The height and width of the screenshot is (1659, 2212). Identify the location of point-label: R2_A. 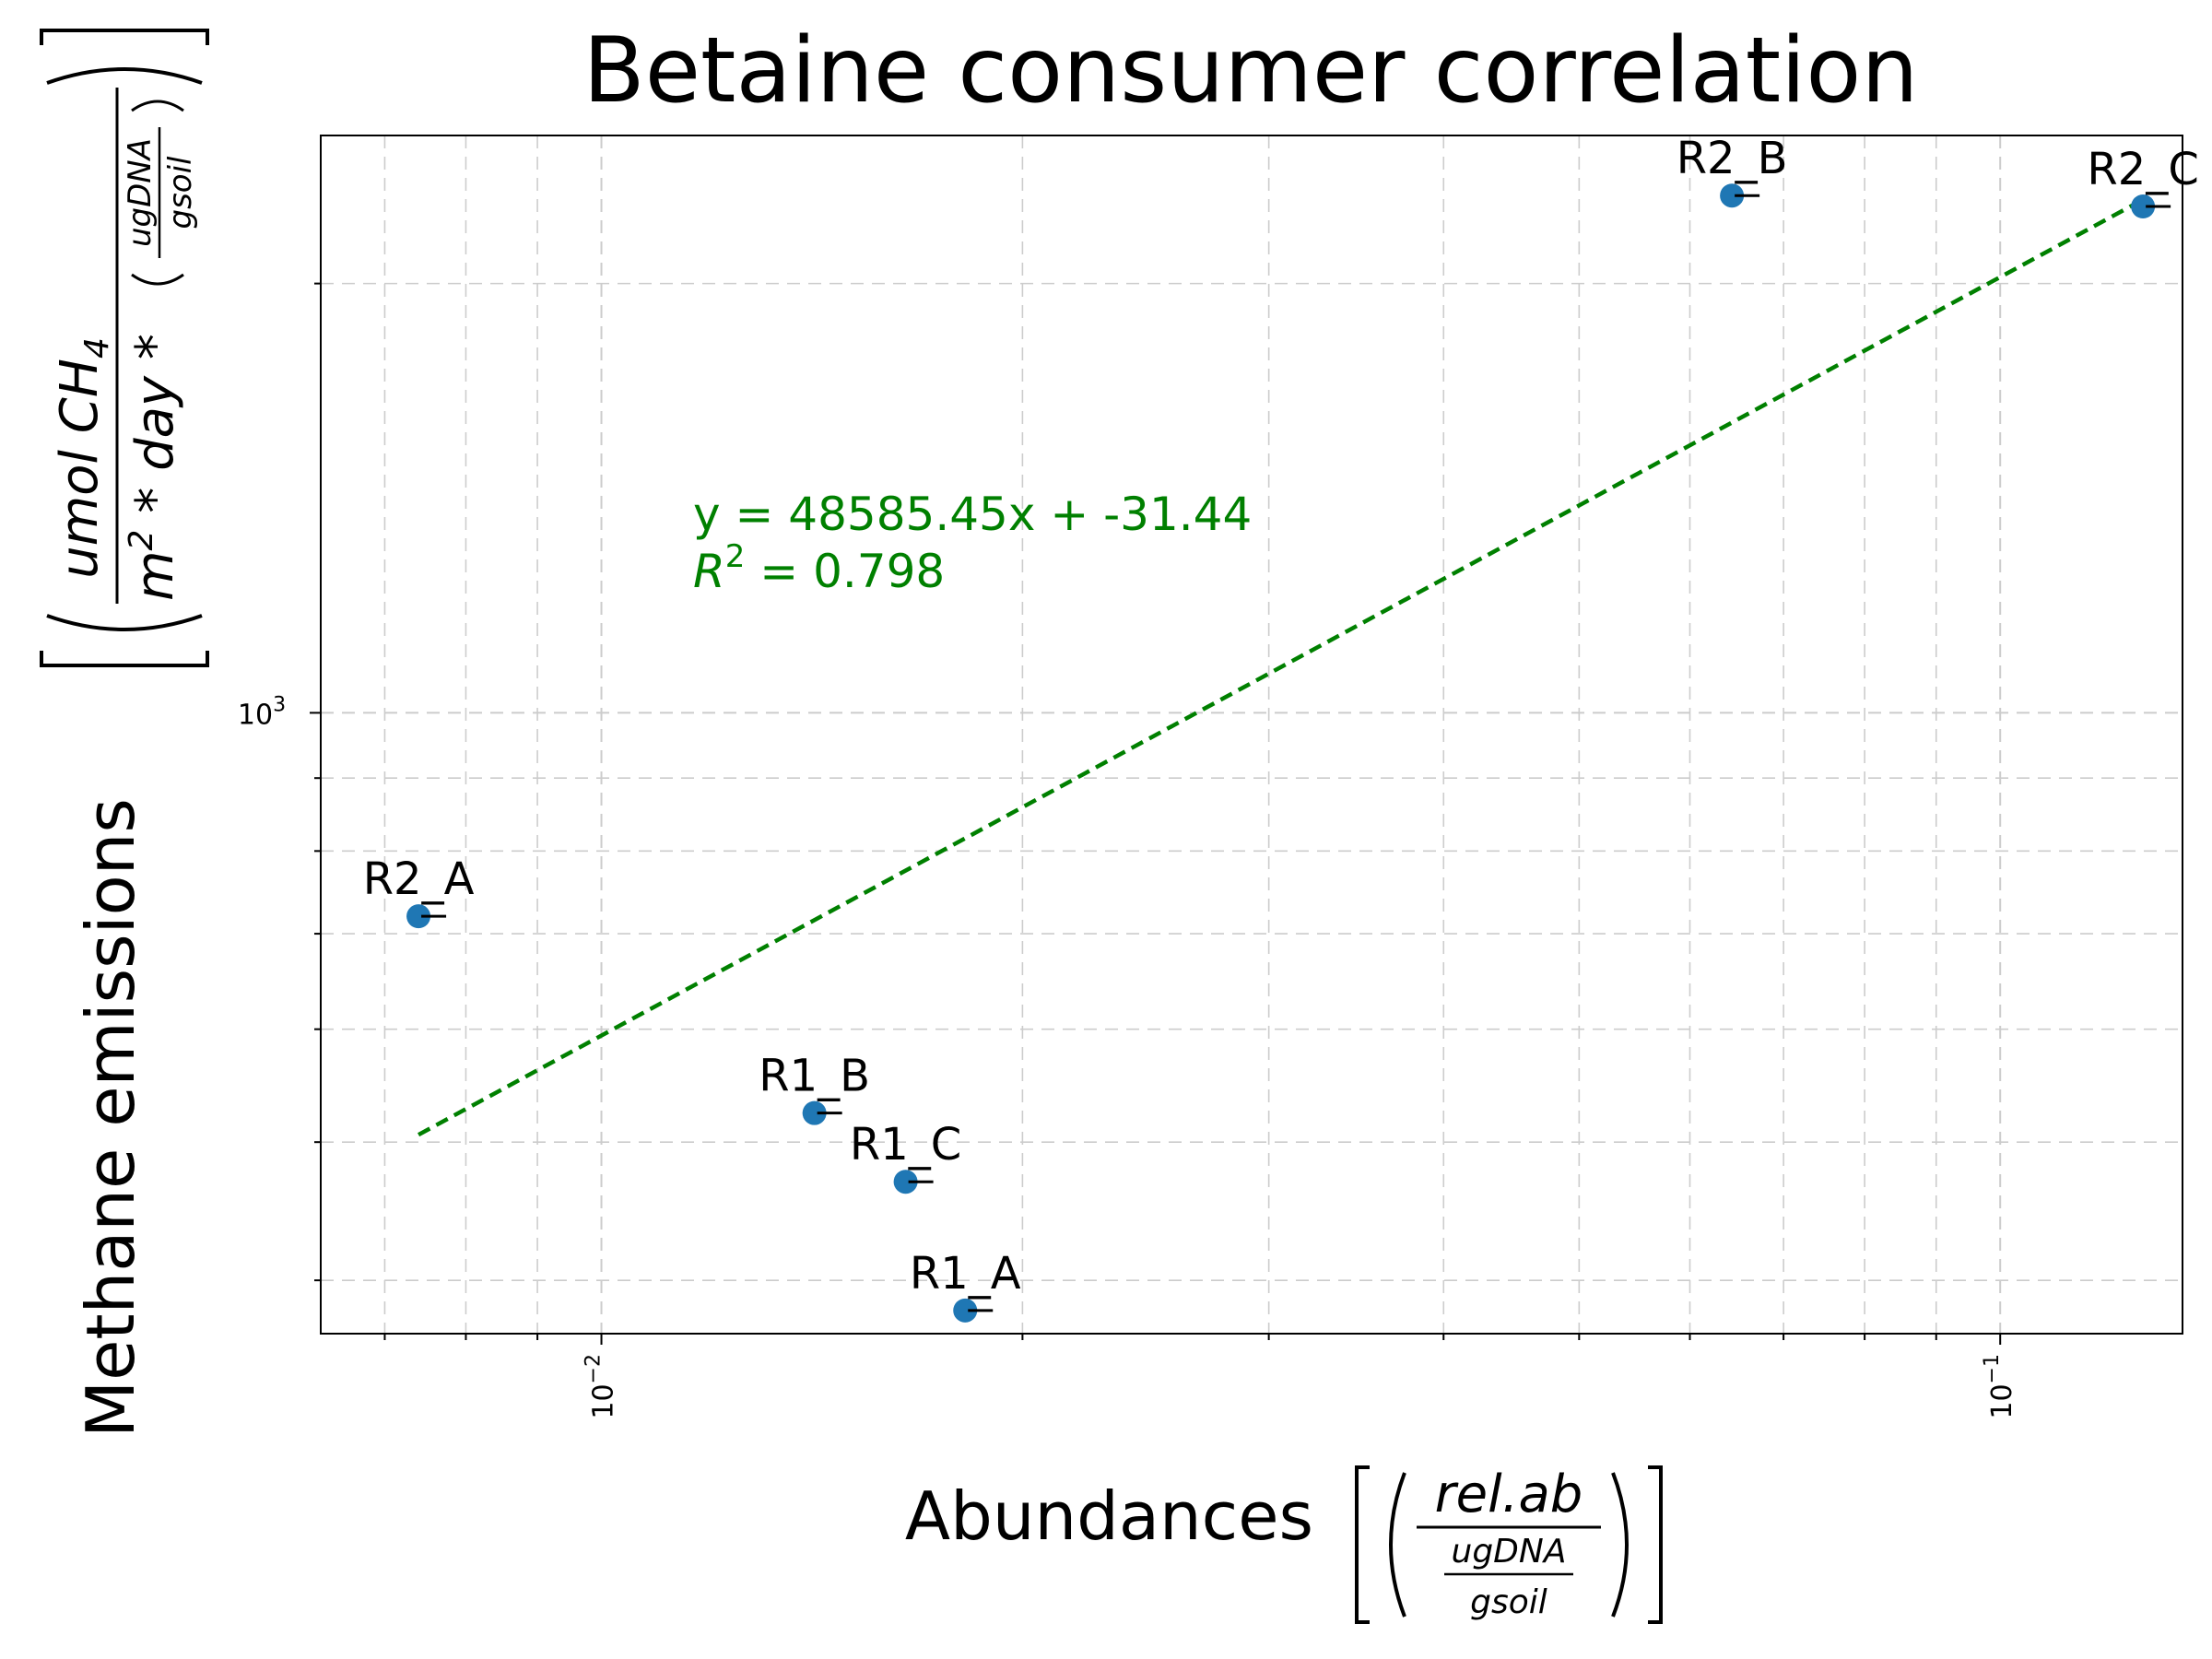
(419, 879).